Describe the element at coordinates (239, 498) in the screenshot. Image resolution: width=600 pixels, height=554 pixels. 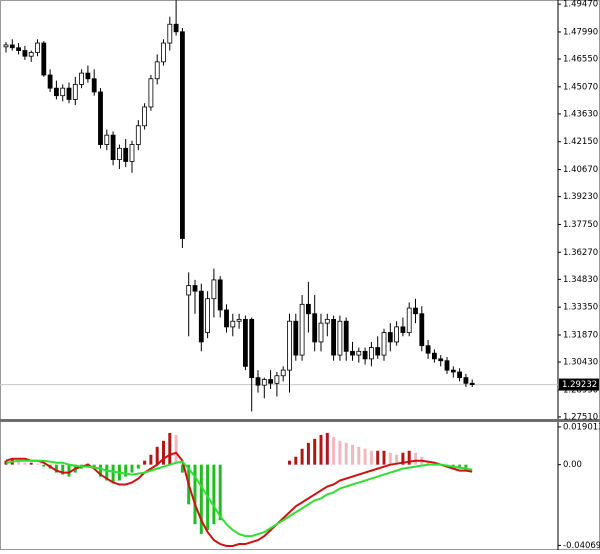
I see `macd-line` at that location.